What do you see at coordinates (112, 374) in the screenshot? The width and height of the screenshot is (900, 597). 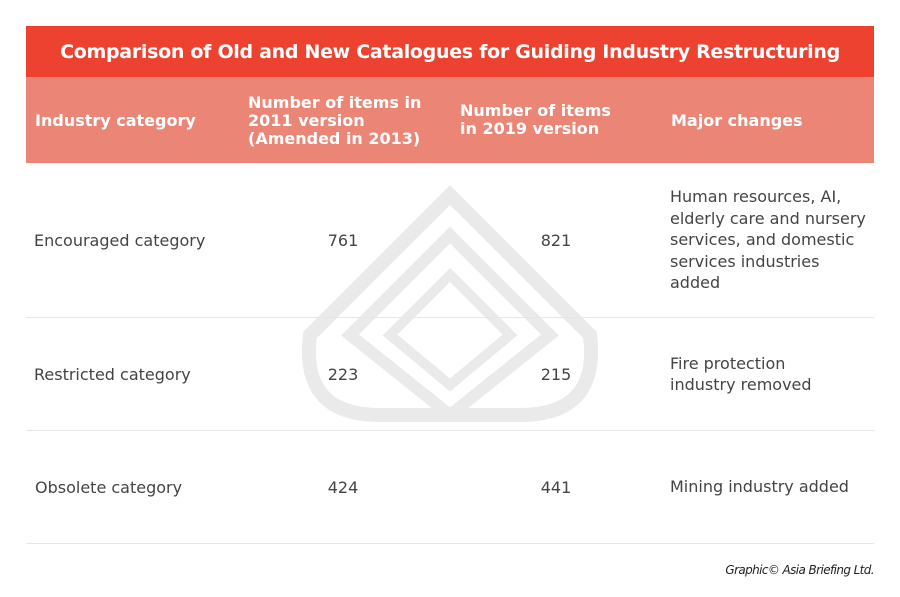 I see `category-cell: Restricted category` at bounding box center [112, 374].